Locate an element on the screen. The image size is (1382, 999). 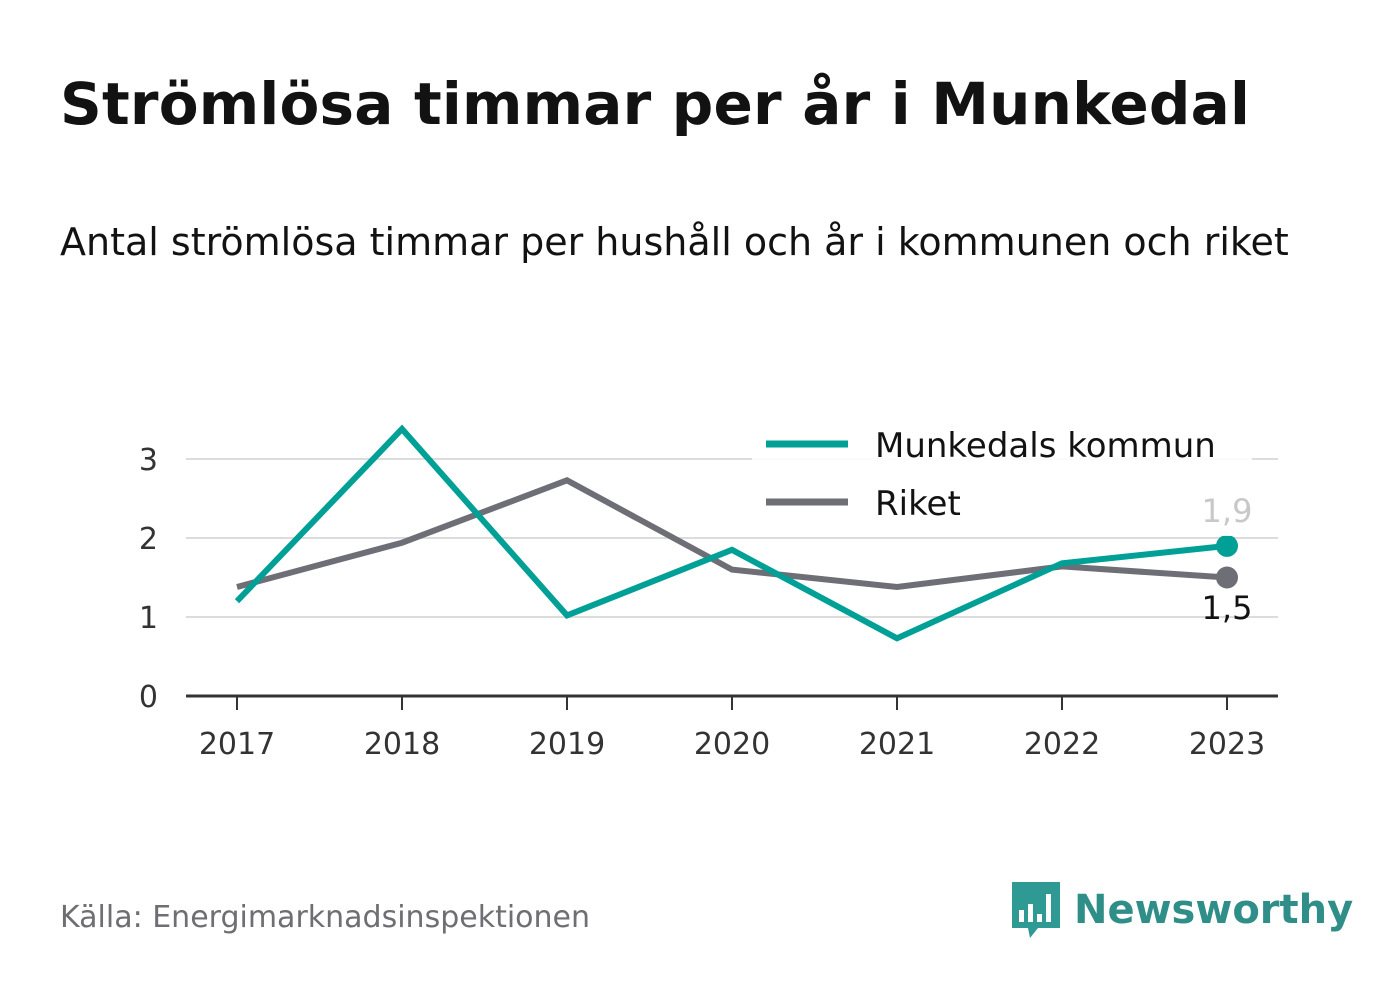
end-label-riket: 1,5 is located at coordinates (1227, 608).